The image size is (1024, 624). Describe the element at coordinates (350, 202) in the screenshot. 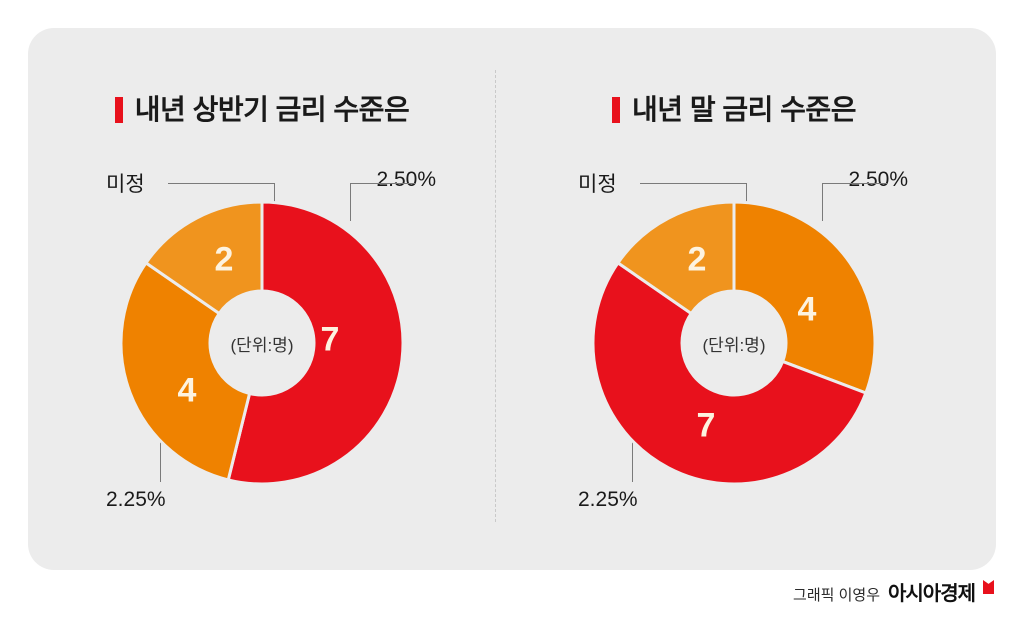

I see `leader-line-rate-high-left-stem` at that location.